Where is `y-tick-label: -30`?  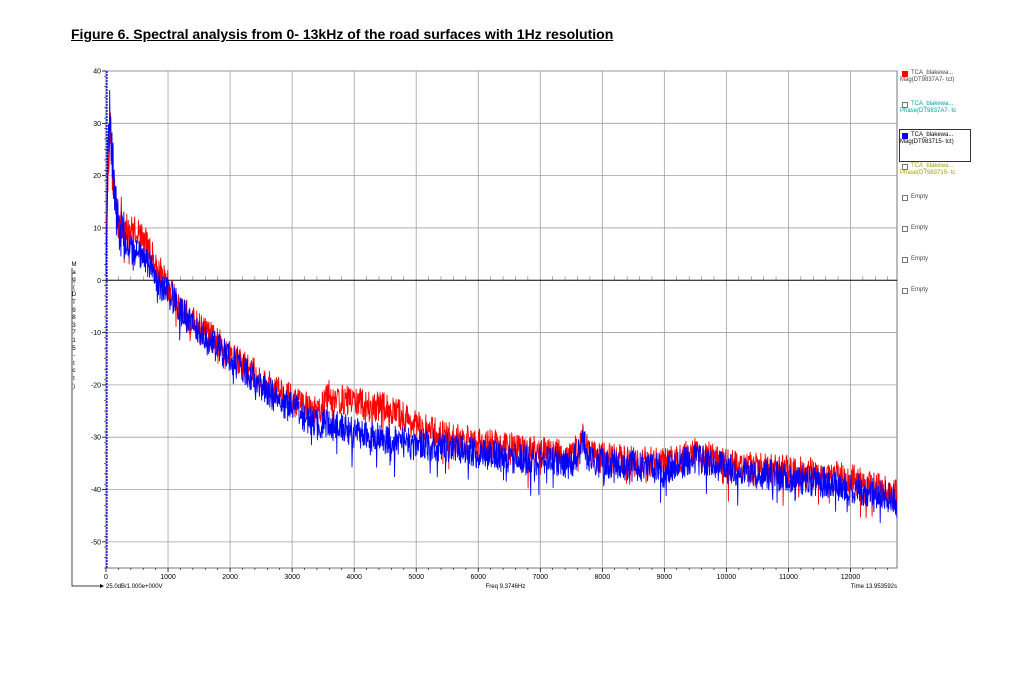
y-tick-label: -30 is located at coordinates (96, 438).